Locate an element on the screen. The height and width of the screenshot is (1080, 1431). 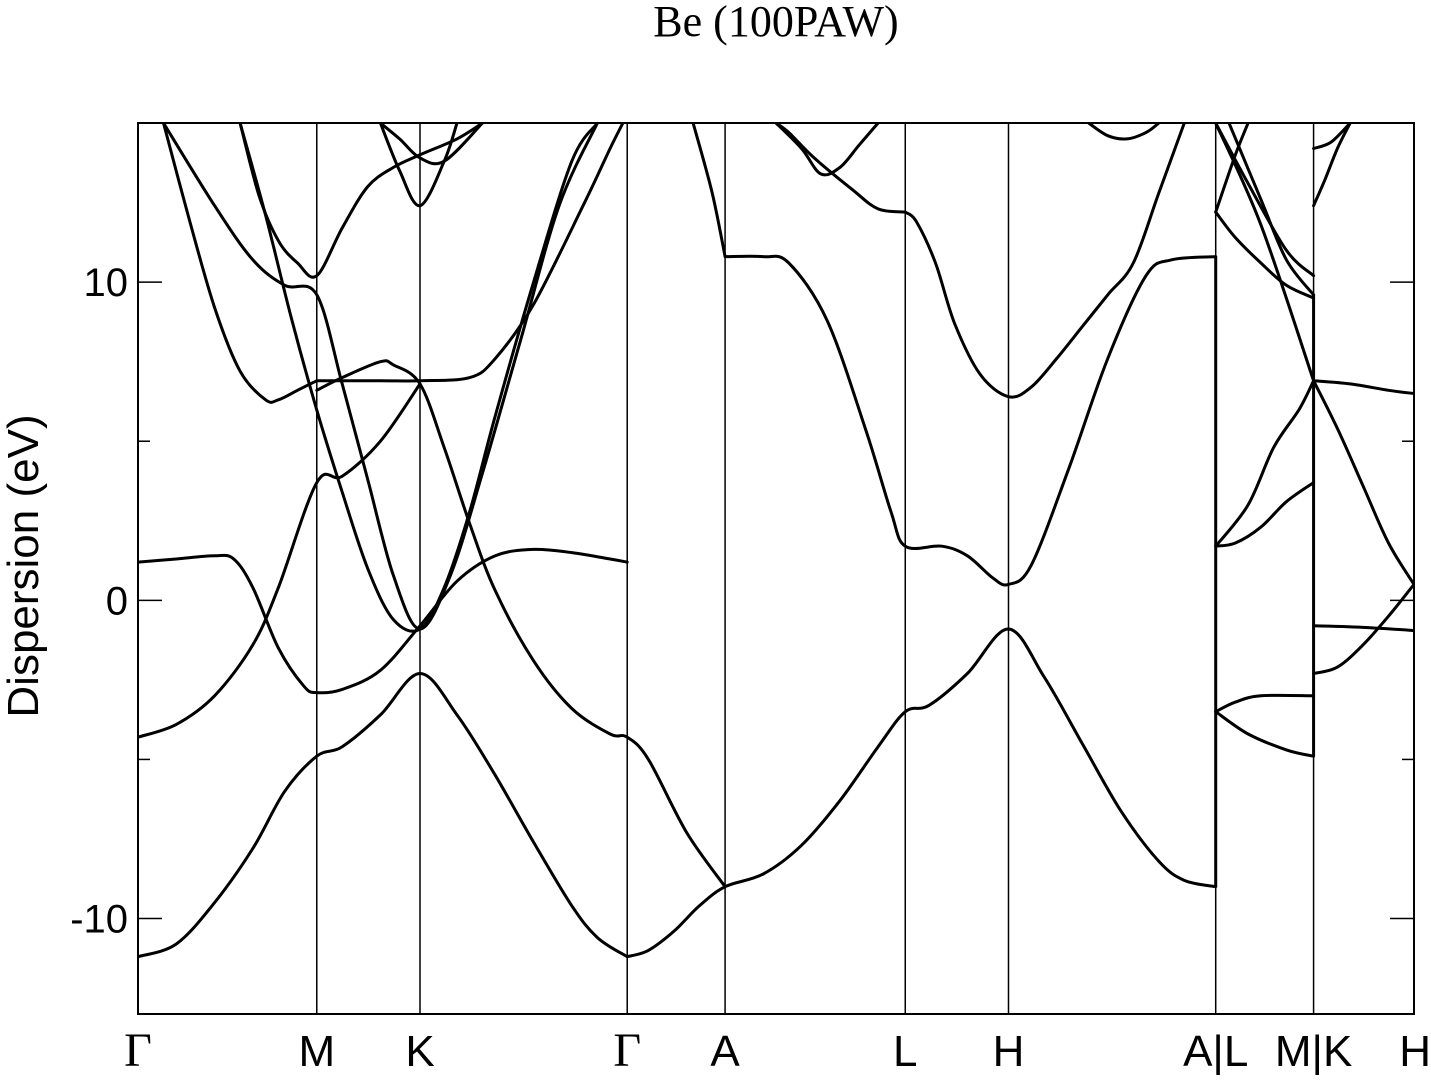
x-tick-label-1: M is located at coordinates (316, 1051).